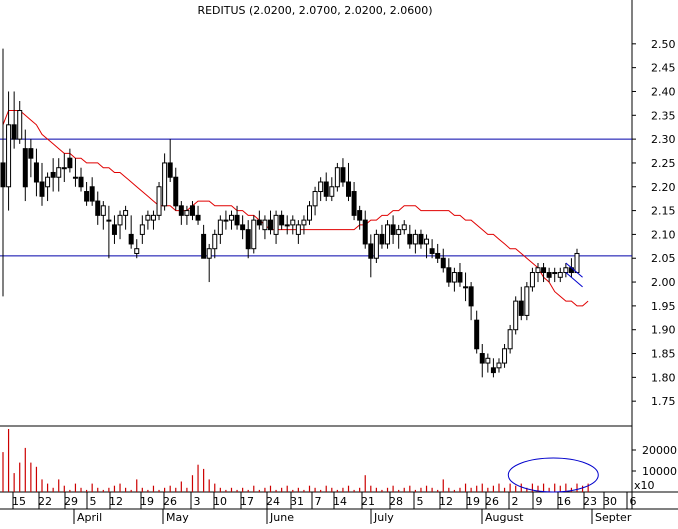 The image size is (678, 529). What do you see at coordinates (590, 501) in the screenshot?
I see `x-day-label: 23` at bounding box center [590, 501].